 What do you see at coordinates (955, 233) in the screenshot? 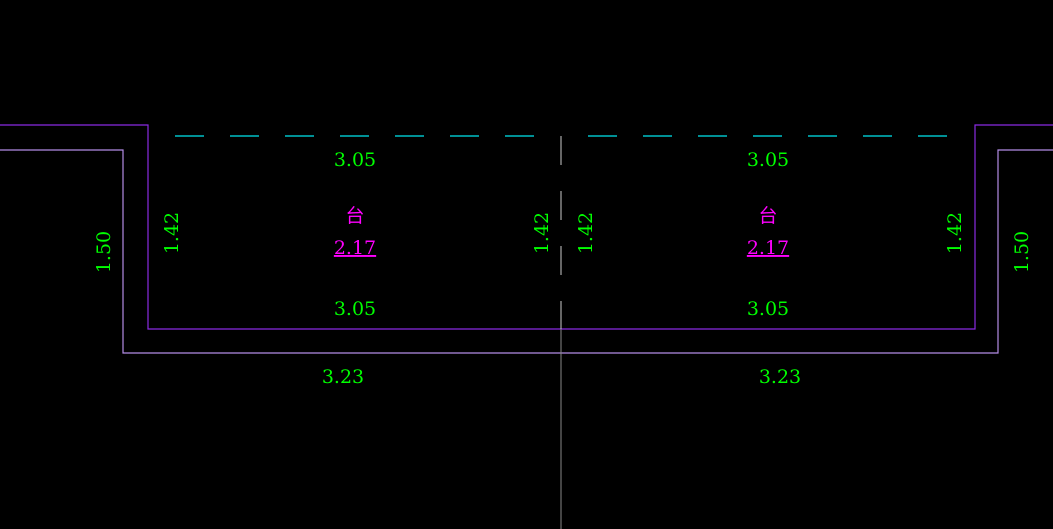
I see `room2-right-height: 1.42` at bounding box center [955, 233].